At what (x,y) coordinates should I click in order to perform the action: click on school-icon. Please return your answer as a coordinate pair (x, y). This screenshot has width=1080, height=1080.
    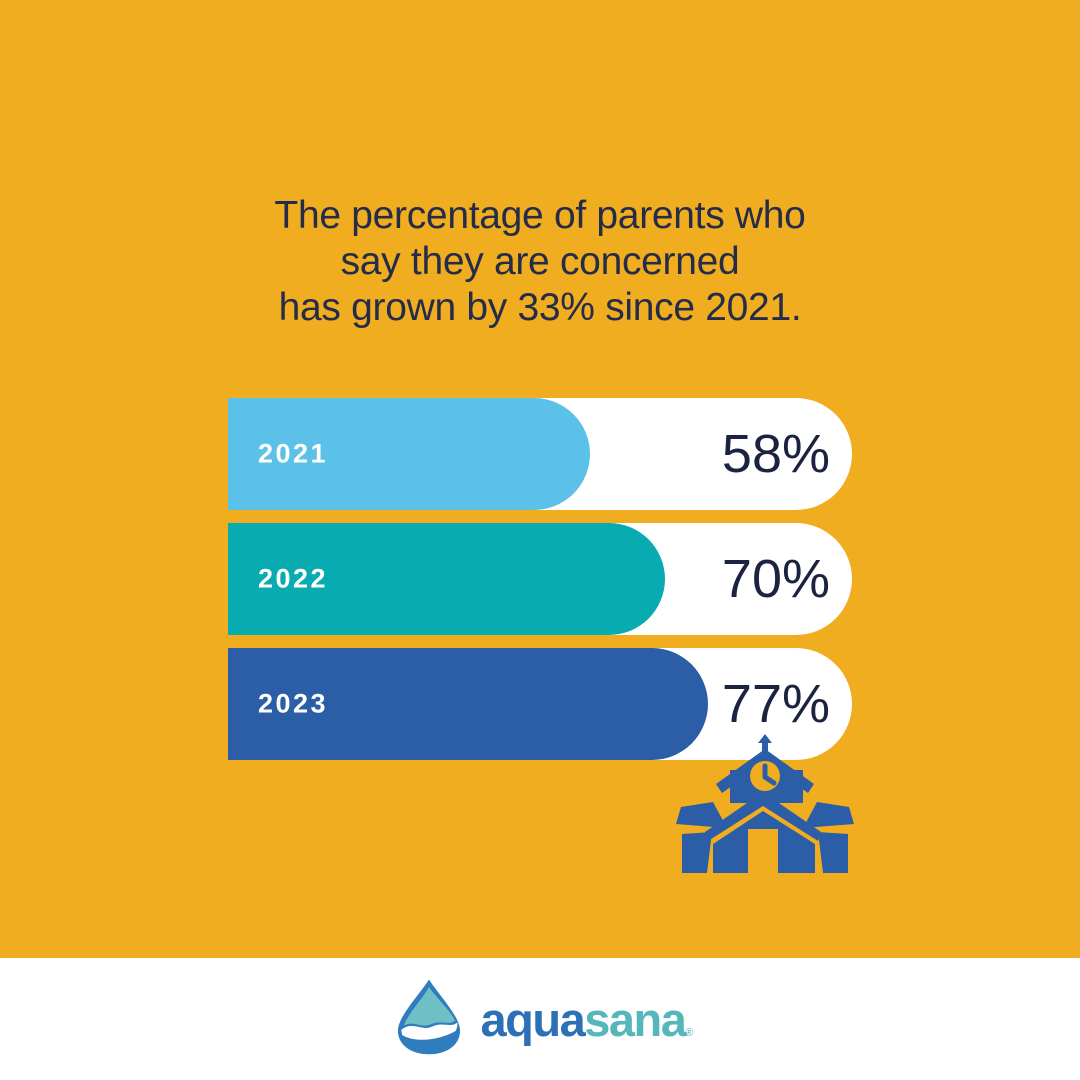
    Looking at the image, I should click on (764, 807).